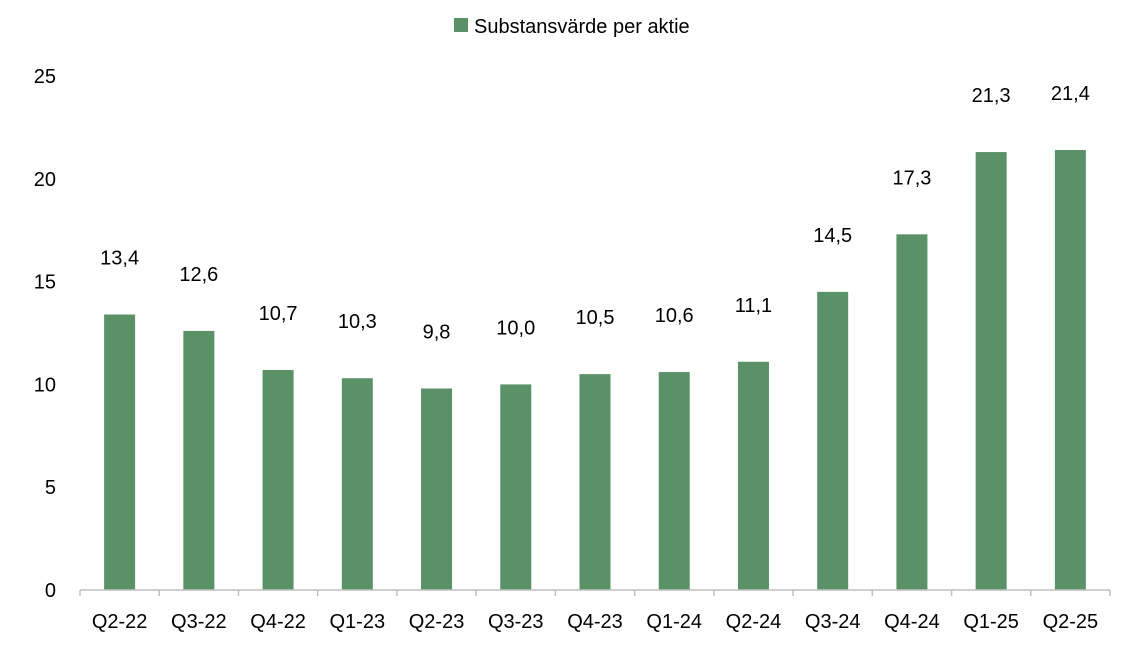  Describe the element at coordinates (45, 334) in the screenshot. I see `y-axis: 0 5 10 15 20 25` at that location.